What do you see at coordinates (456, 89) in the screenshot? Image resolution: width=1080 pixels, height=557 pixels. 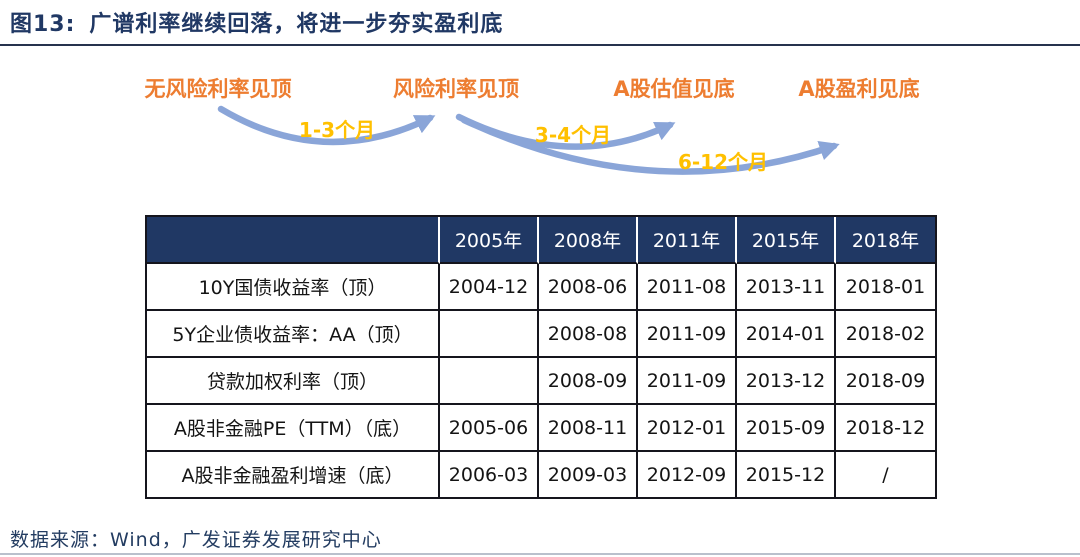 I see `stage-risk-rate-peak: 风险利率见顶` at bounding box center [456, 89].